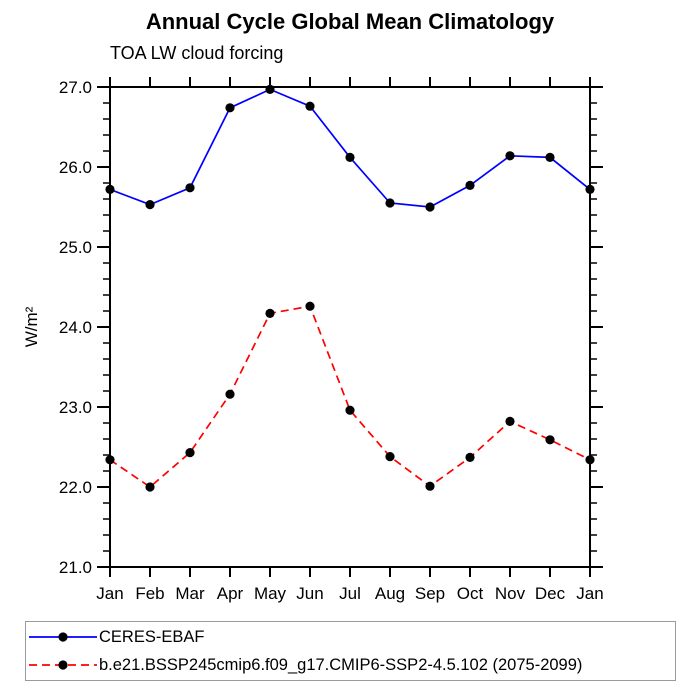 The width and height of the screenshot is (700, 700). I want to click on chart-subtitle: TOA LW cloud forcing, so click(197, 53).